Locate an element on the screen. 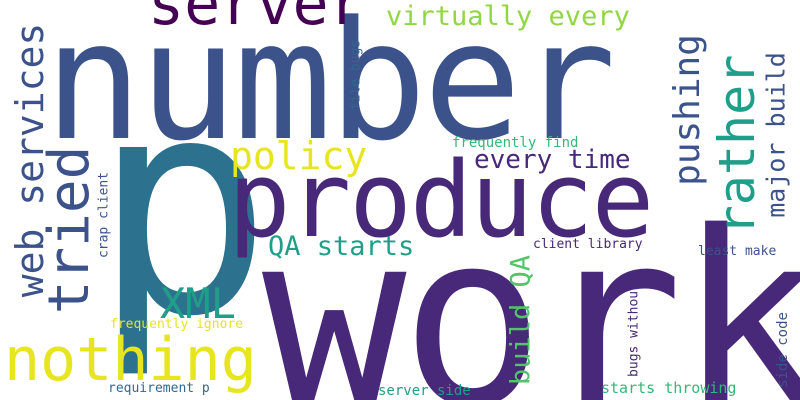 This screenshot has width=800, height=400. word-frequently-ignore: frequently ignore is located at coordinates (176, 324).